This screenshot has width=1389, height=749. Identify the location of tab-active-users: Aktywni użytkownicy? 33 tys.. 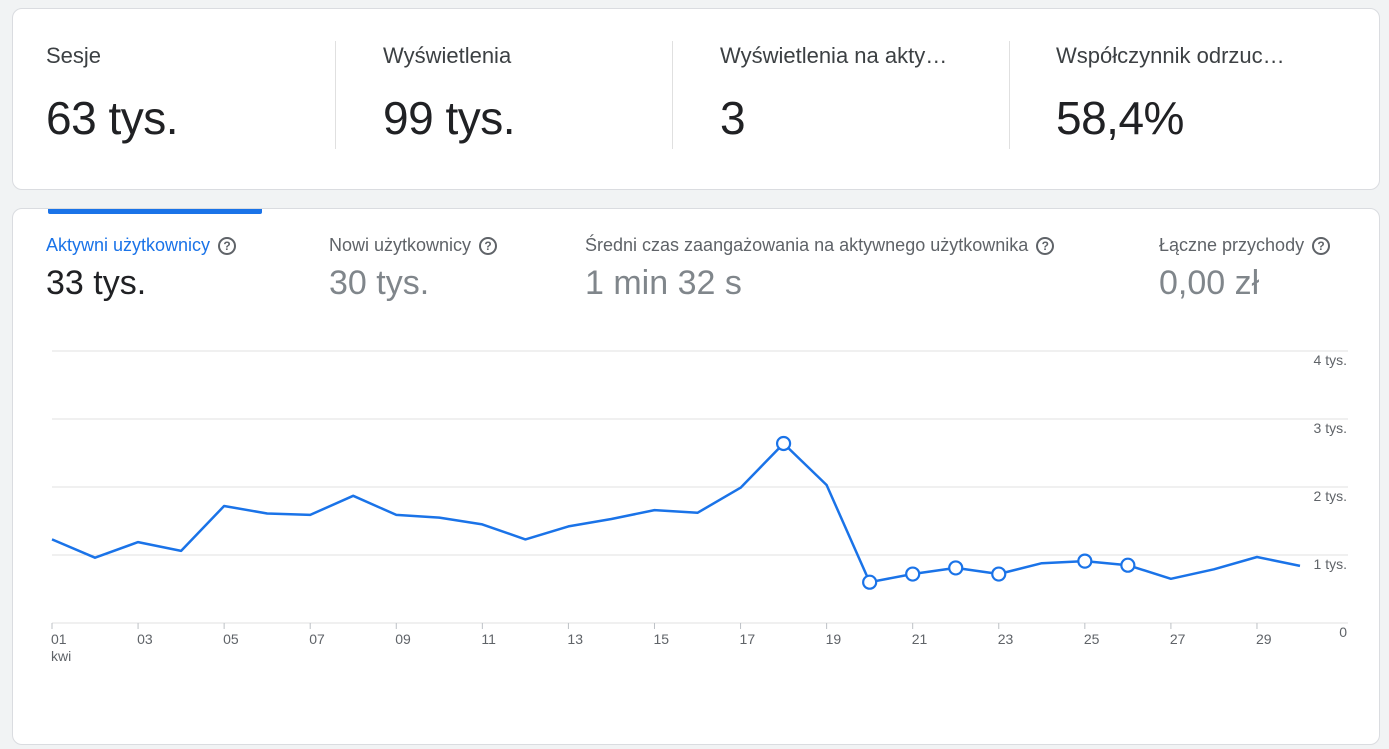
(141, 269).